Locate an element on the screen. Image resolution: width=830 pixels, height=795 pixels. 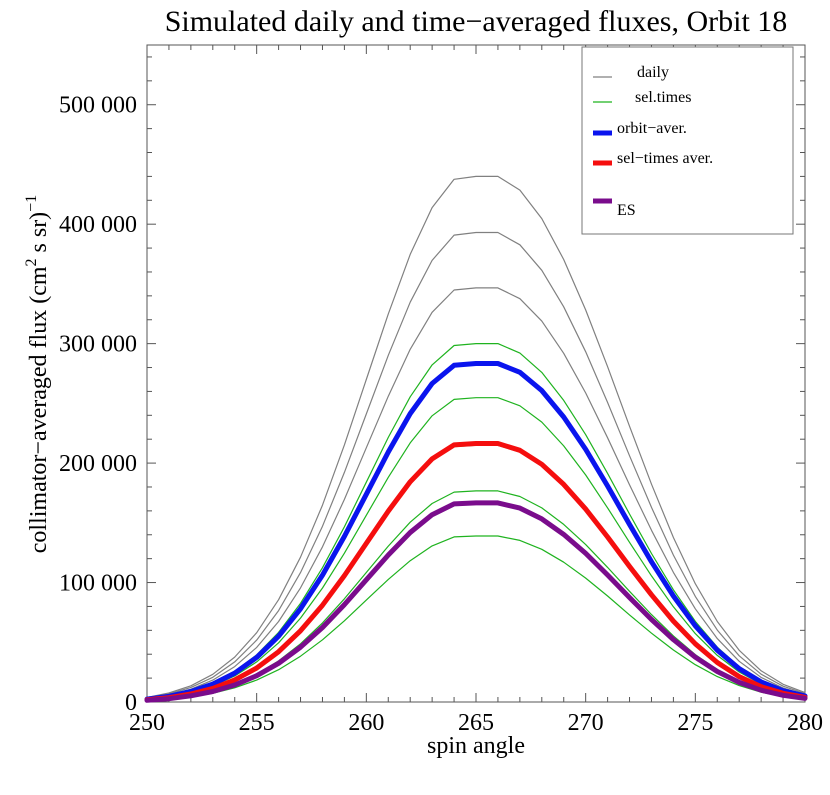
x-tick-label: 270 is located at coordinates (586, 723).